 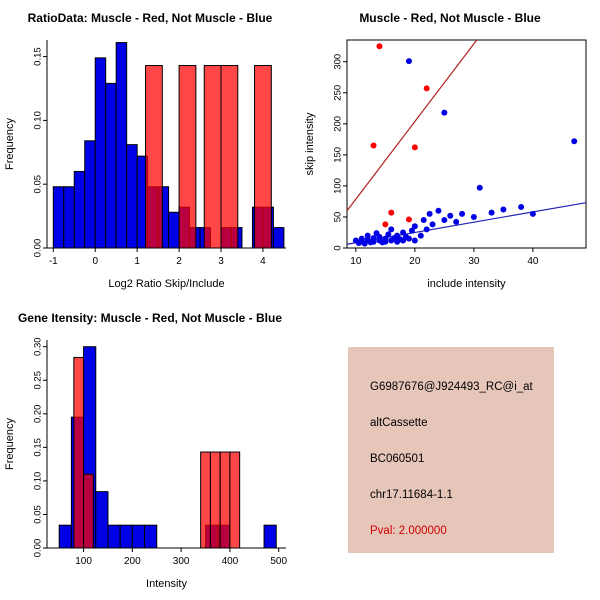 I want to click on svg-text: 2, so click(x=179, y=261).